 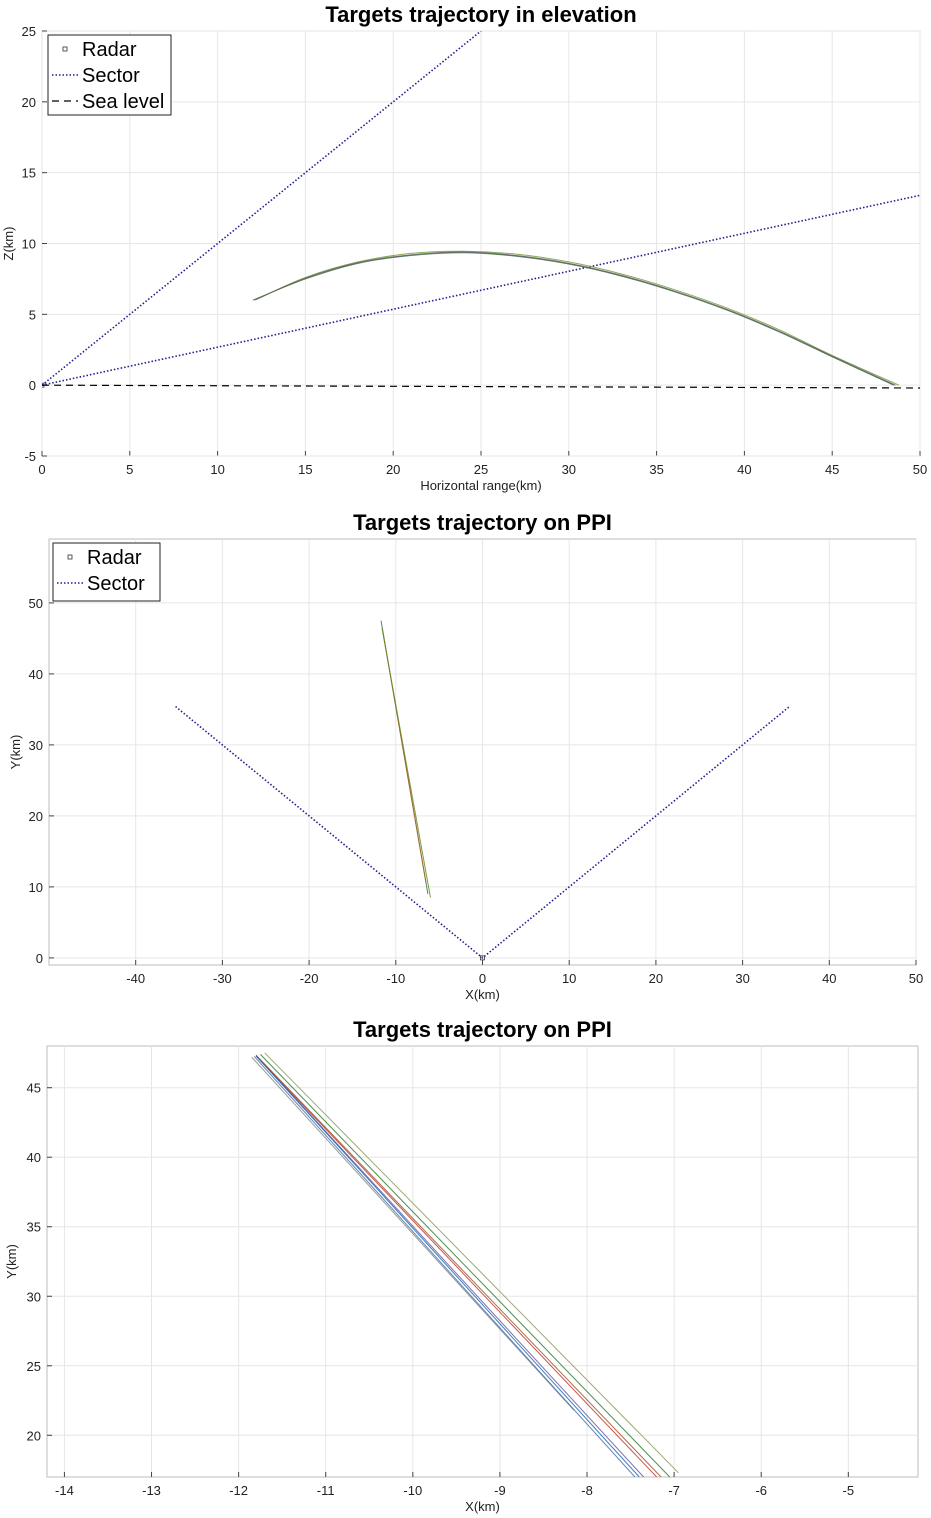 What do you see at coordinates (238, 1490) in the screenshot?
I see `x-tick-label: -12` at bounding box center [238, 1490].